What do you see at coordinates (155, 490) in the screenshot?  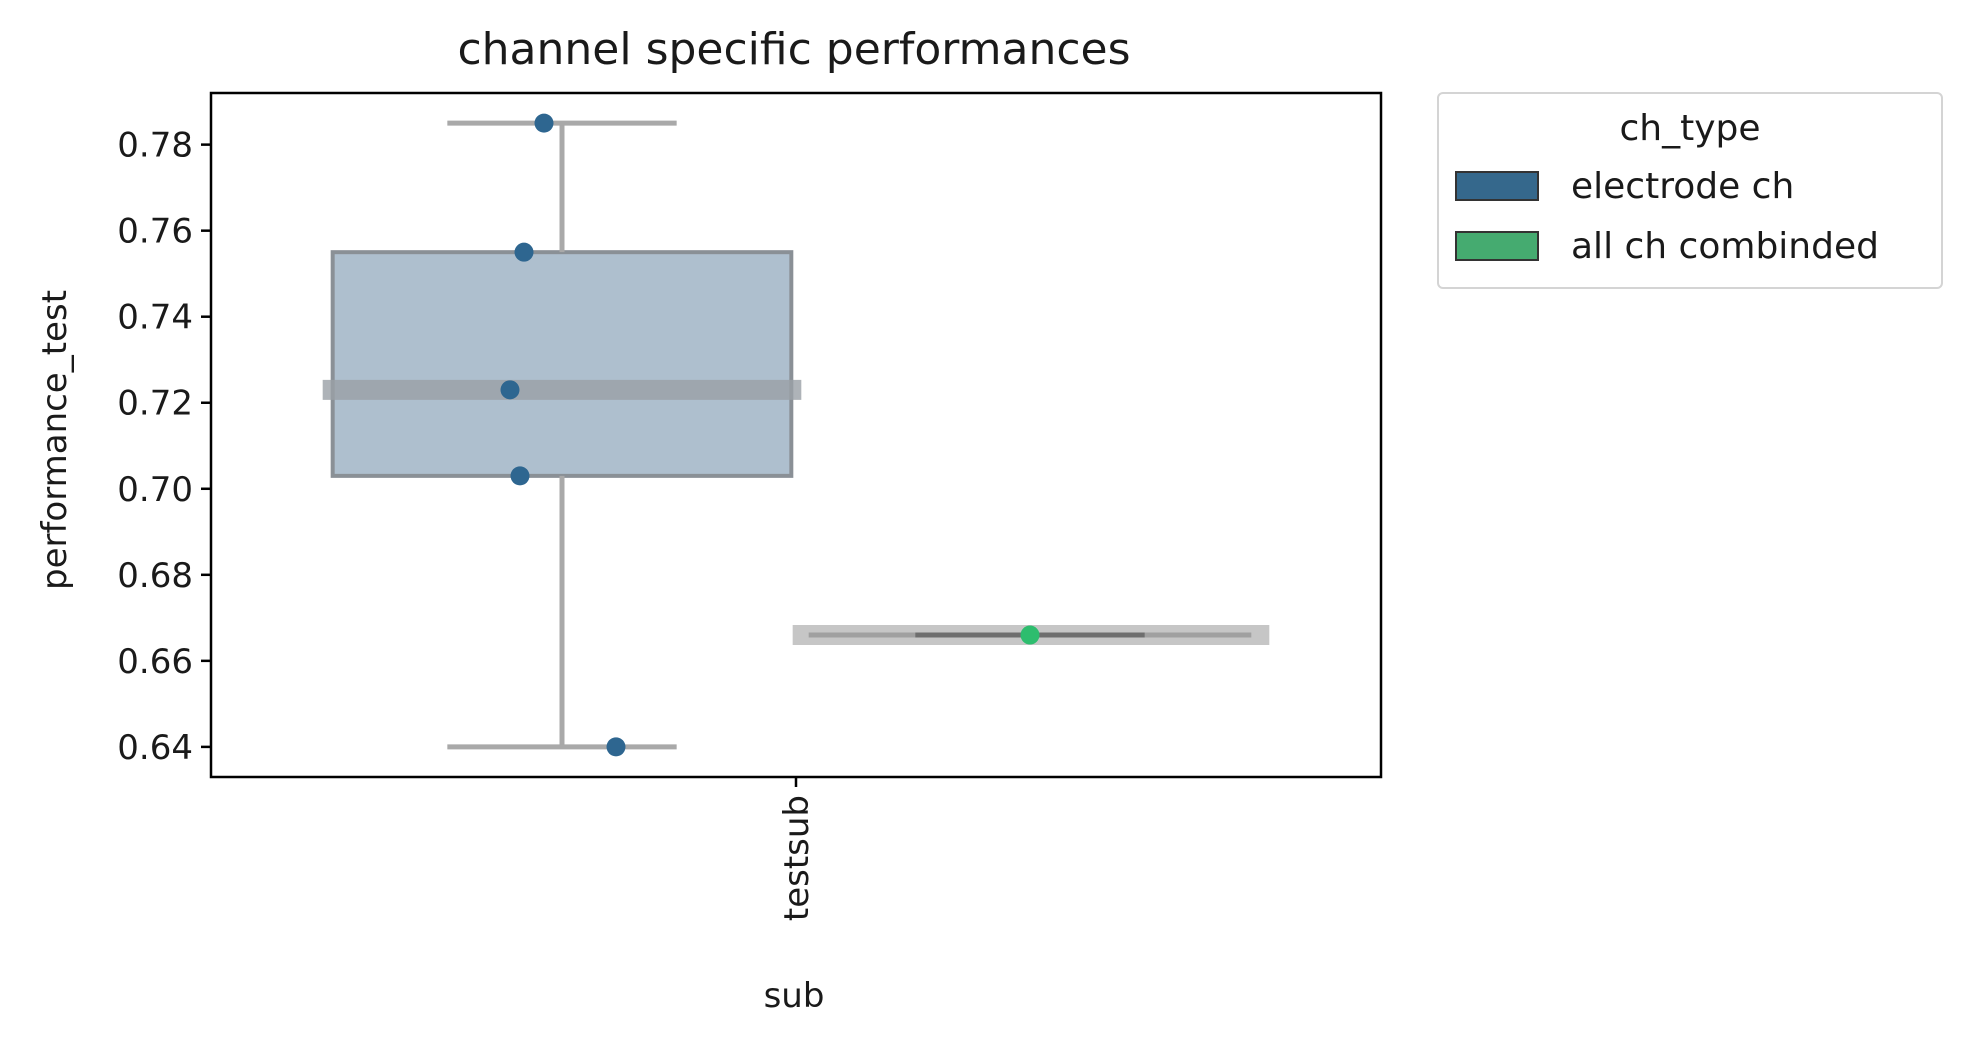 I see `y-tick-label: 0.70` at bounding box center [155, 490].